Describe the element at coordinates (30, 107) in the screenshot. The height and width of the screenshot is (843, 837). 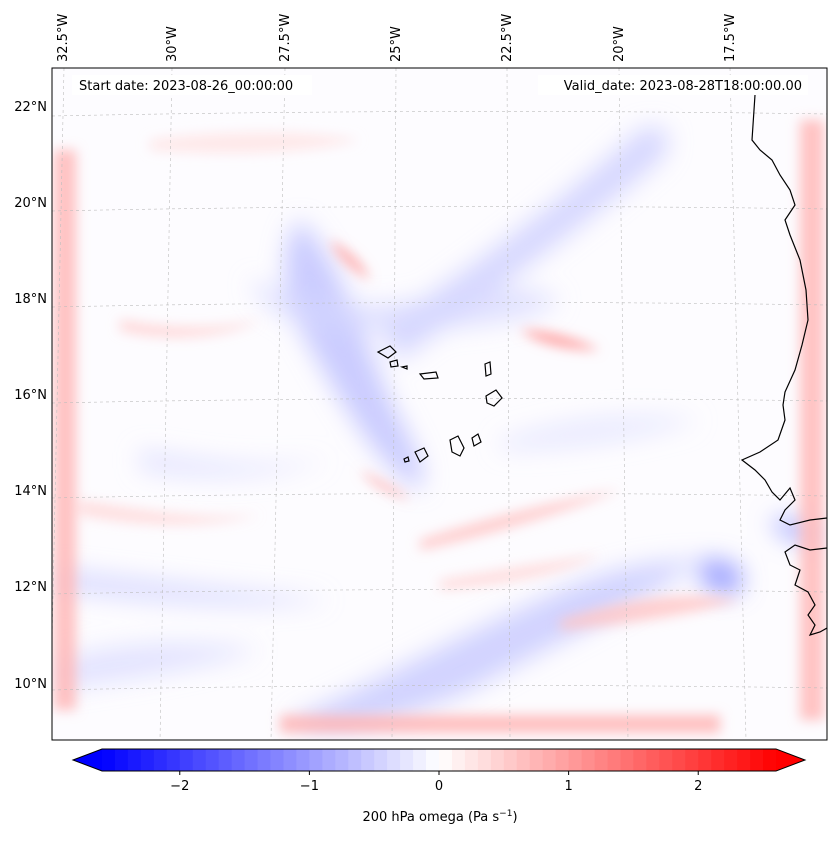
I see `lat-label: 22°N` at that location.